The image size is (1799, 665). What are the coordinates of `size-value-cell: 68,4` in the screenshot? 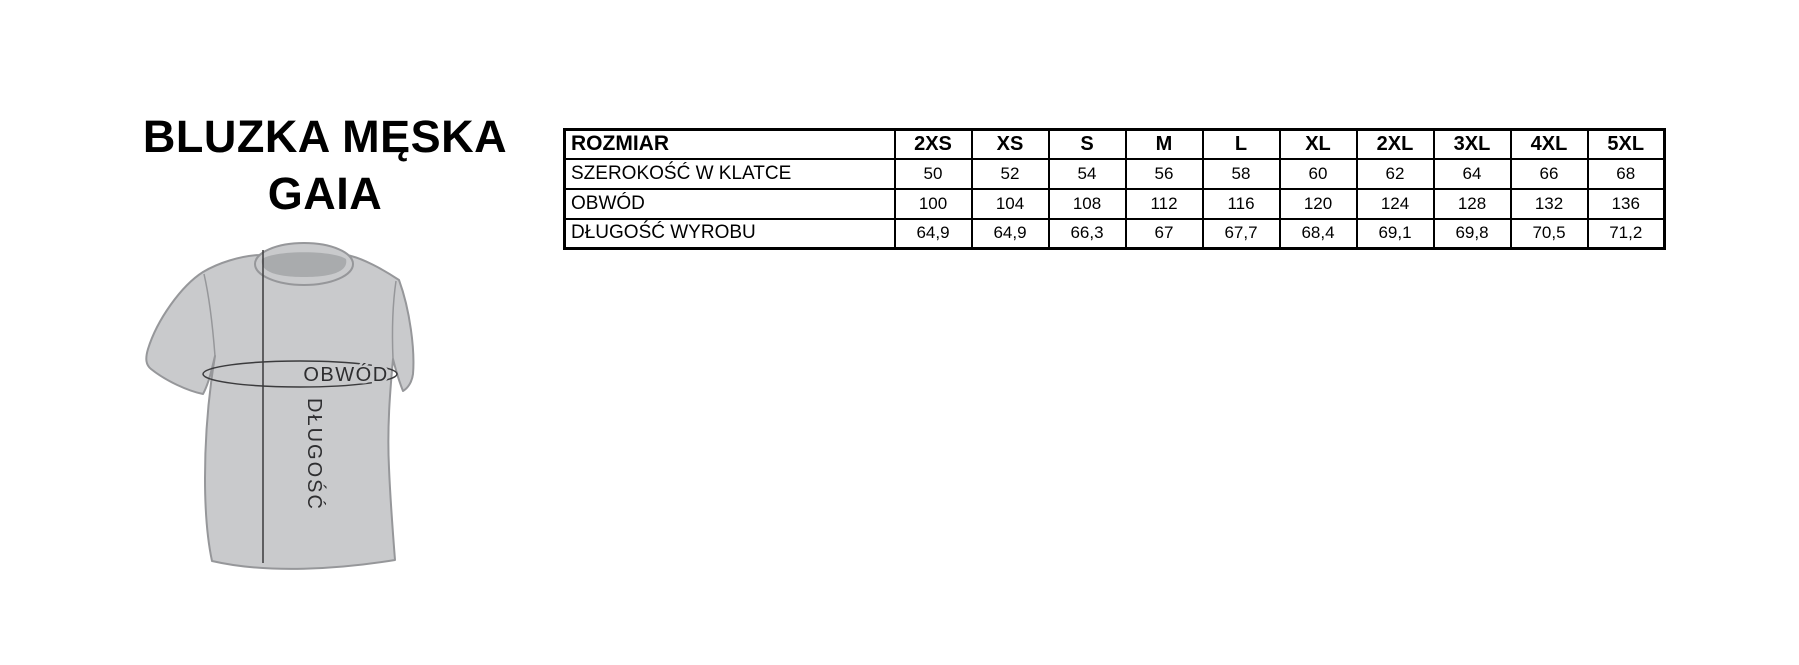 It's located at (1318, 233).